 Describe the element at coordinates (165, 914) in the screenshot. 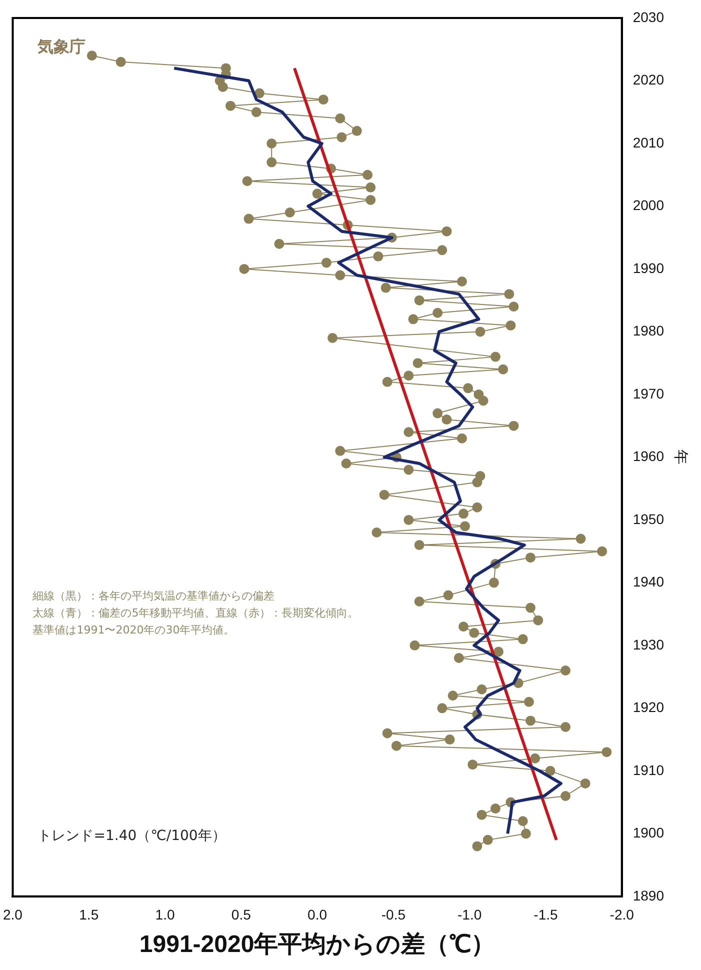

I see `x-tick-label: 1.0` at that location.